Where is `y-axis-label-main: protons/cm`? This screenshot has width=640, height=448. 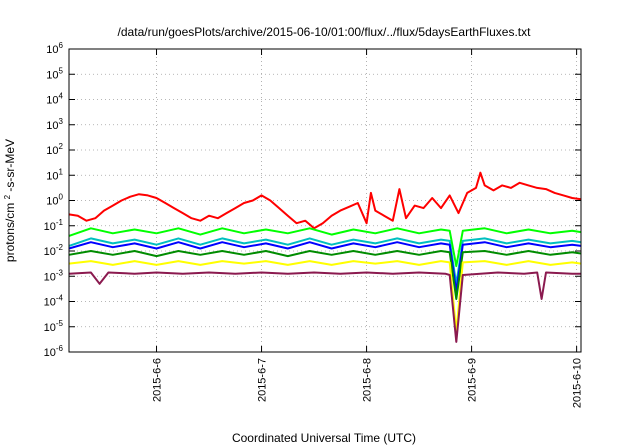
y-axis-label-main: protons/cm is located at coordinates (10, 232).